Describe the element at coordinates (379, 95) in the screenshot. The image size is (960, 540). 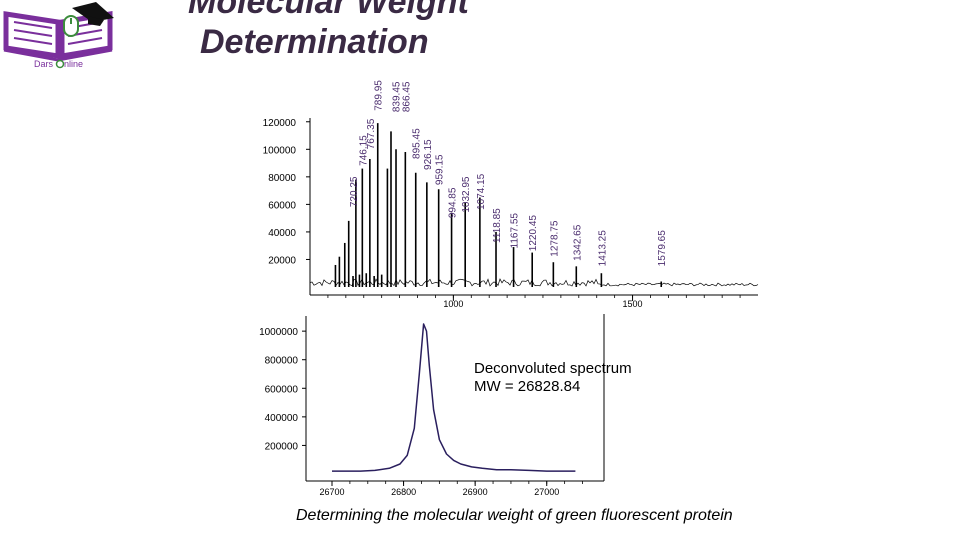
I see `ms-peak-label: 789.95` at that location.